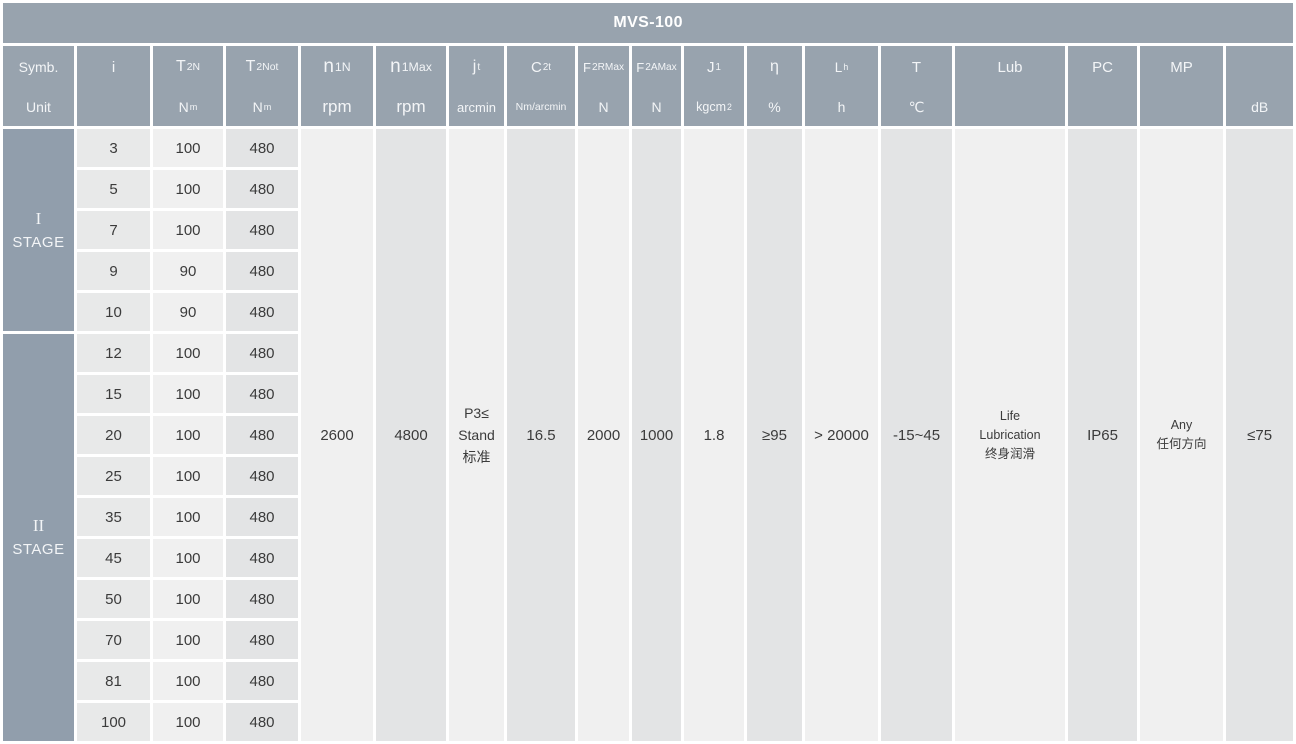 The height and width of the screenshot is (744, 1296). I want to click on col-unit: arcmin, so click(476, 107).